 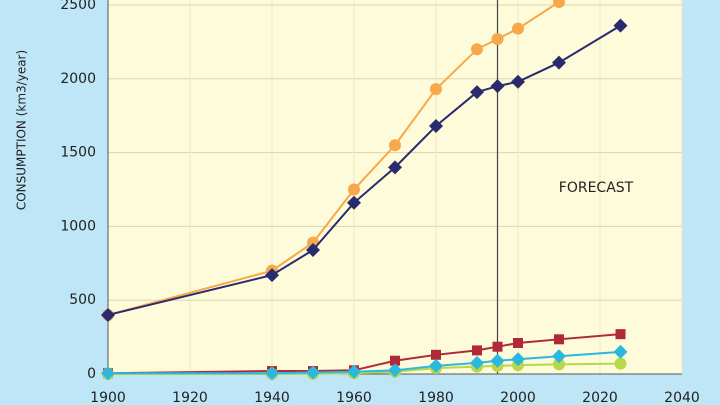 What do you see at coordinates (78, 153) in the screenshot?
I see `y-tick-label: 1500` at bounding box center [78, 153].